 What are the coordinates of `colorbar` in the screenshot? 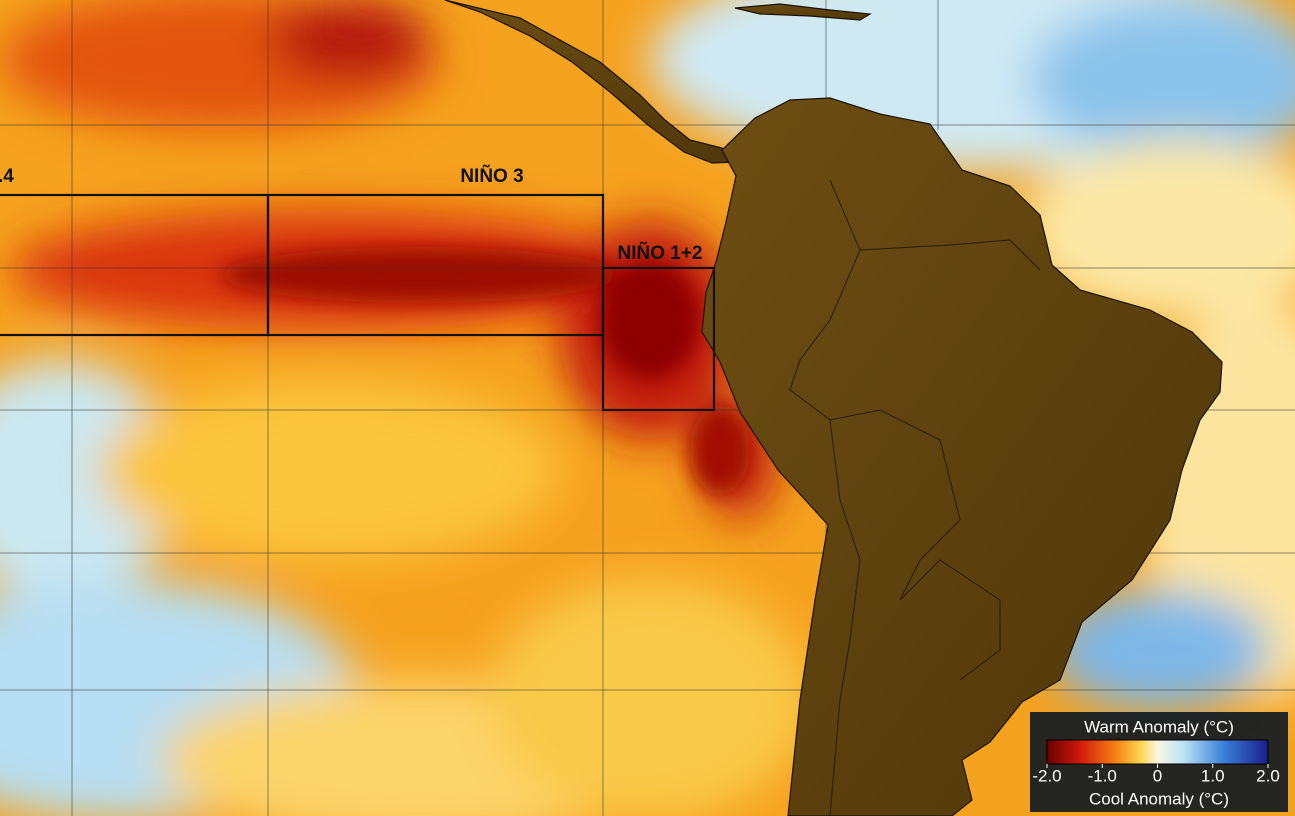 It's located at (1157, 752).